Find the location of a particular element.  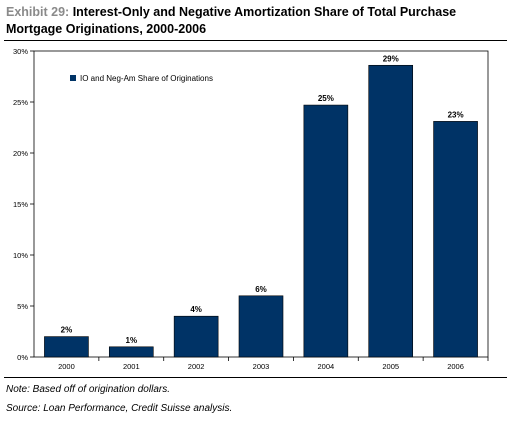

data-label: 2% is located at coordinates (67, 330).